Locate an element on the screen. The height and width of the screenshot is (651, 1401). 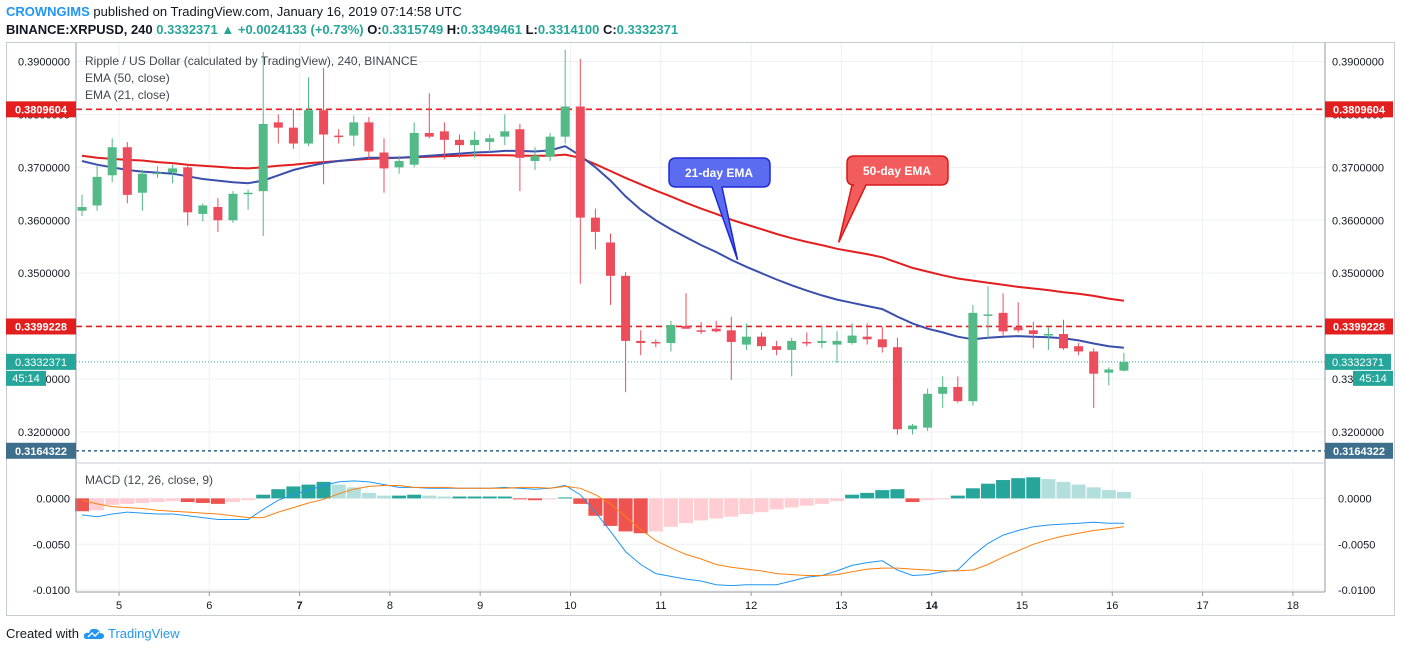
tradingview-link: TradingView is located at coordinates (143, 633).